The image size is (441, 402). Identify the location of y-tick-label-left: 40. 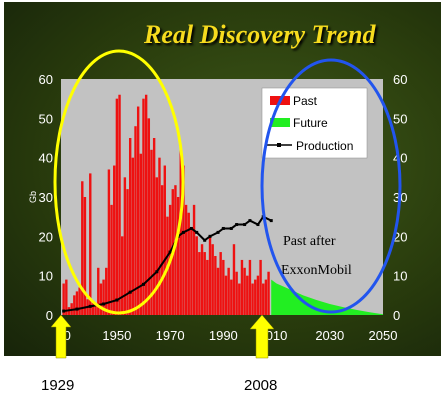
(46, 158).